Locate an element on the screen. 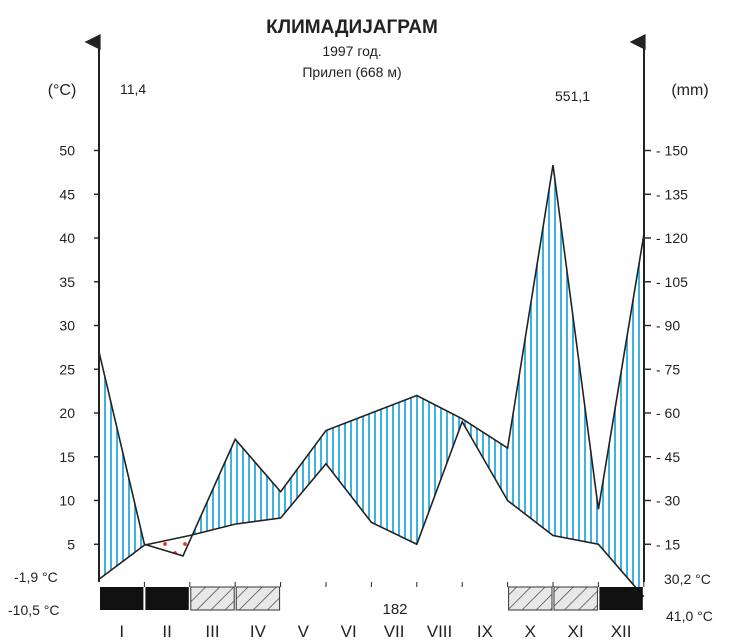  left-tick-label: 45 is located at coordinates (67, 194).